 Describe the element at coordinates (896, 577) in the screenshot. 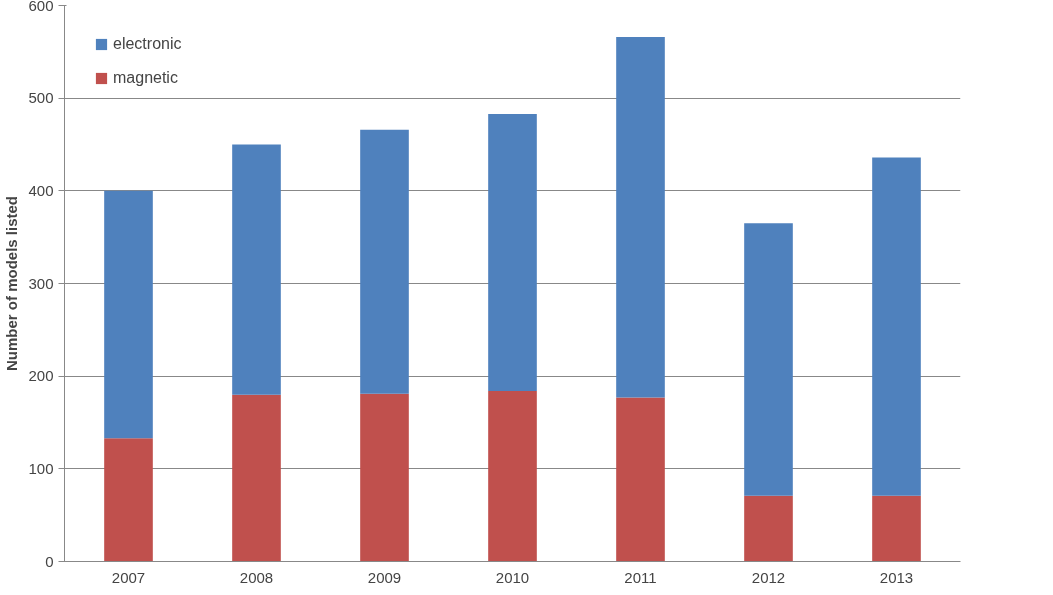

I see `x-tick-label: 2013` at that location.